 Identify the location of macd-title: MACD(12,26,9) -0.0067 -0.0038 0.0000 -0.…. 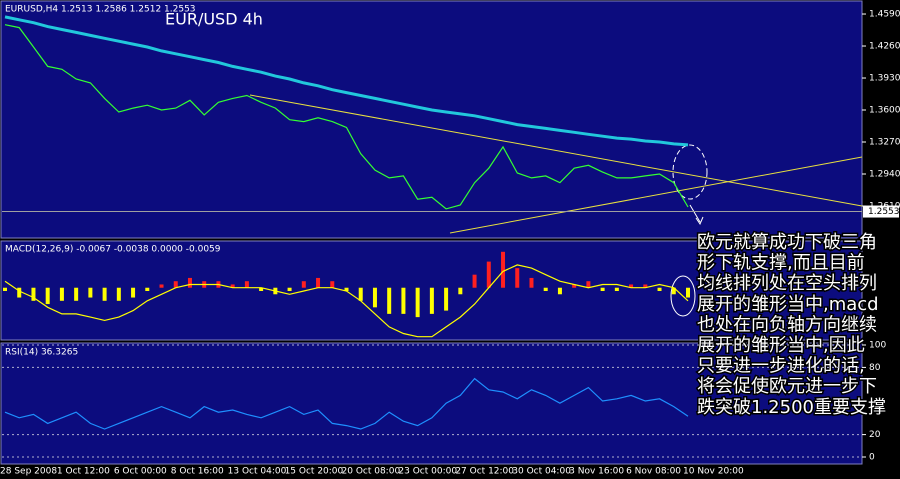
(113, 250).